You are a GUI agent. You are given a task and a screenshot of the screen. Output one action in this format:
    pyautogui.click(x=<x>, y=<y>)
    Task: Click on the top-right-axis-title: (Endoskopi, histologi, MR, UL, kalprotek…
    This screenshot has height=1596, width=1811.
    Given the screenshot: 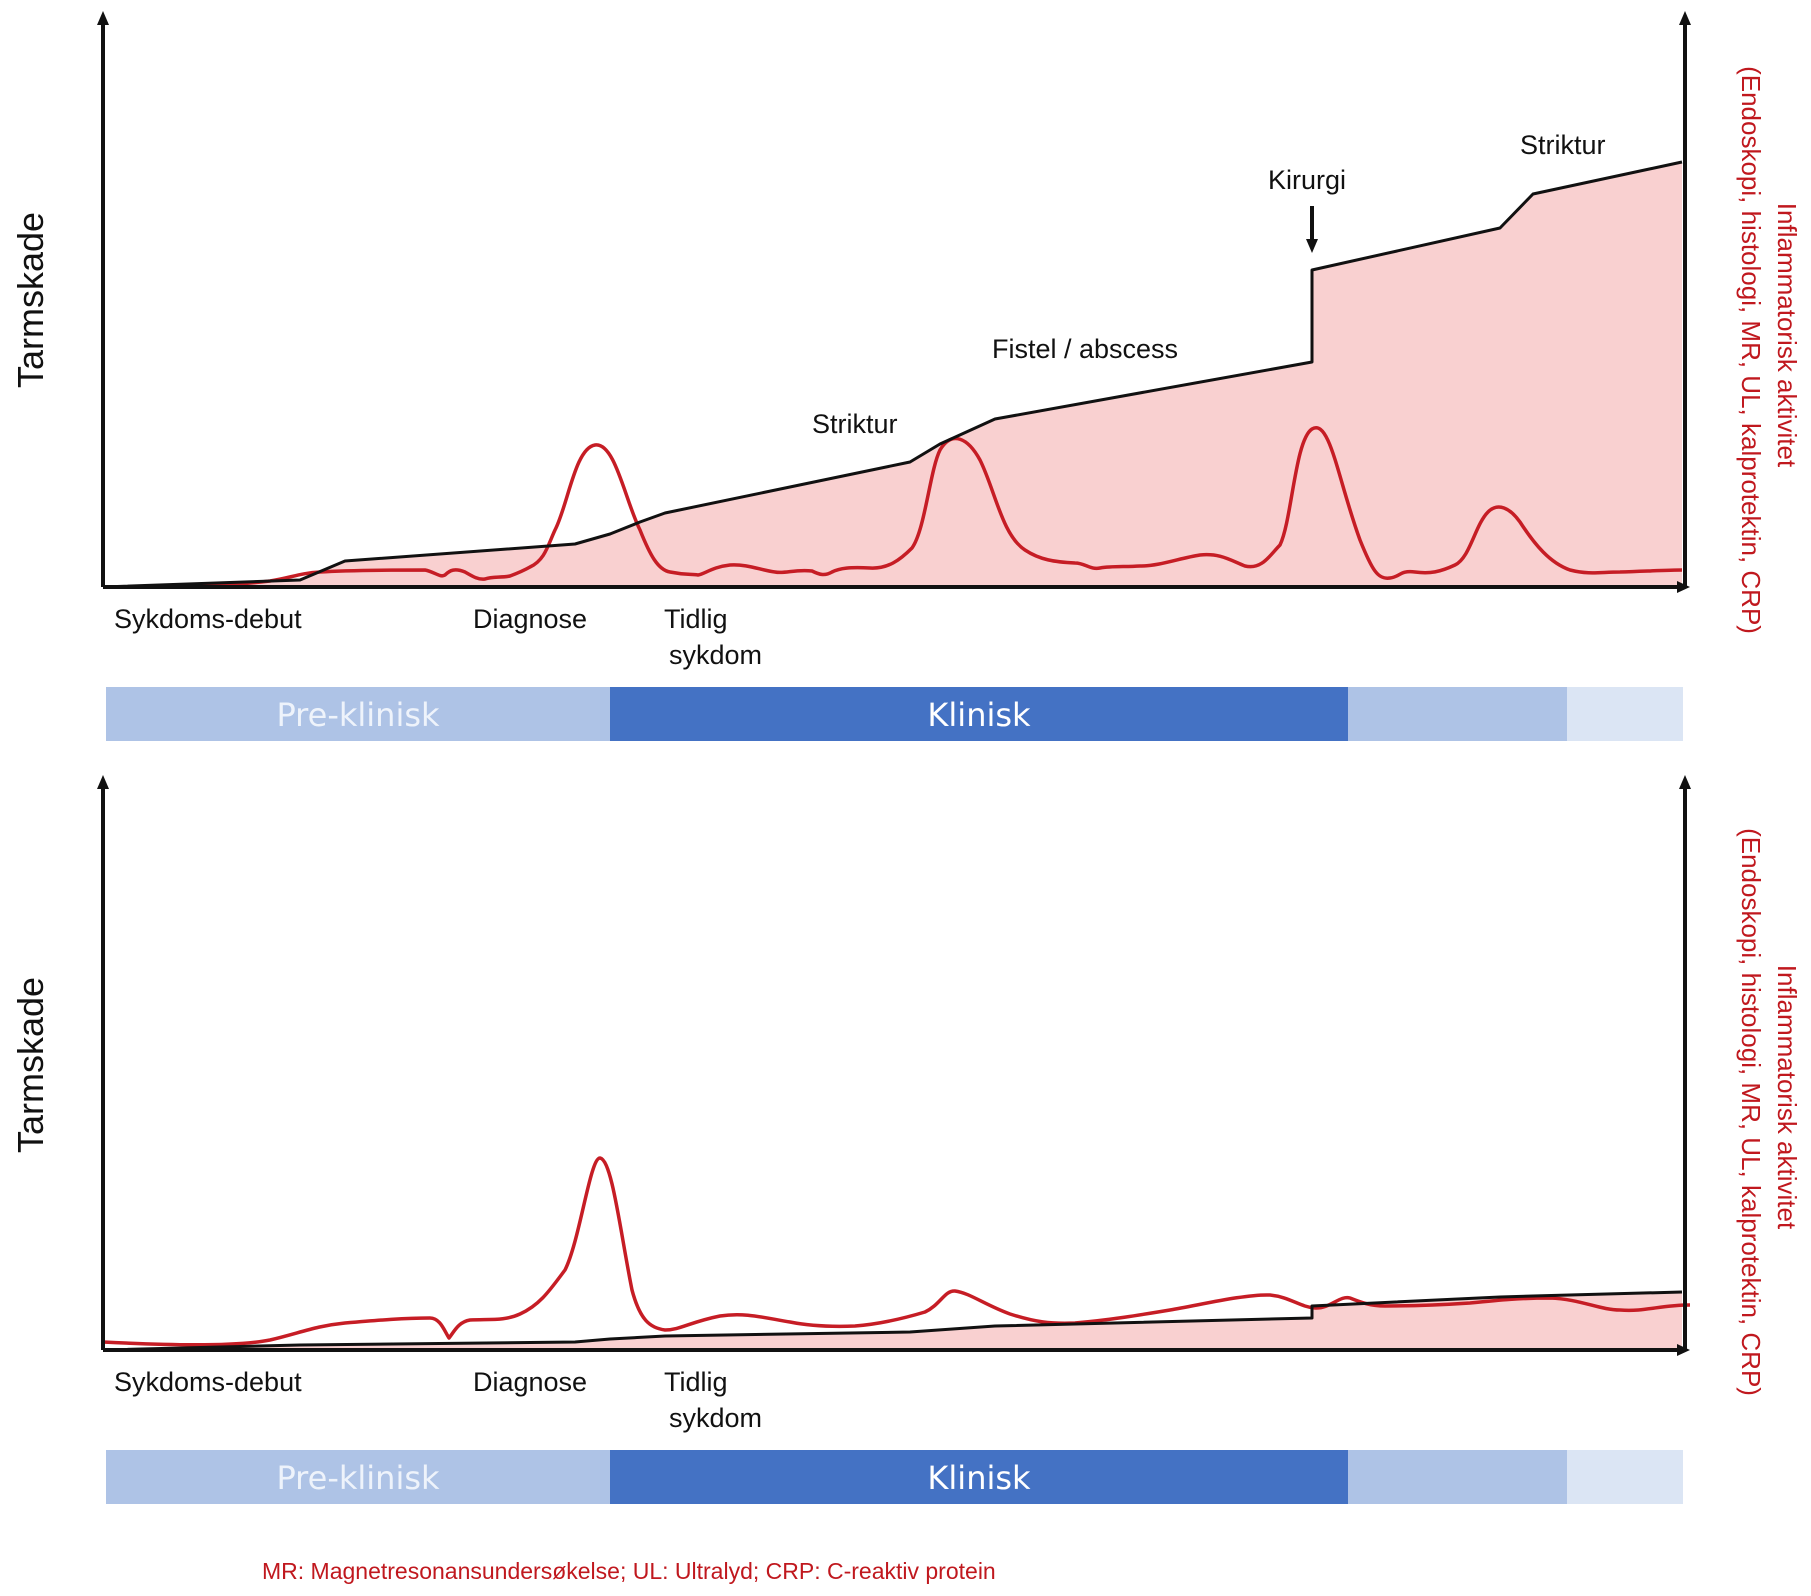 What is the action you would take?
    pyautogui.click(x=1751, y=350)
    